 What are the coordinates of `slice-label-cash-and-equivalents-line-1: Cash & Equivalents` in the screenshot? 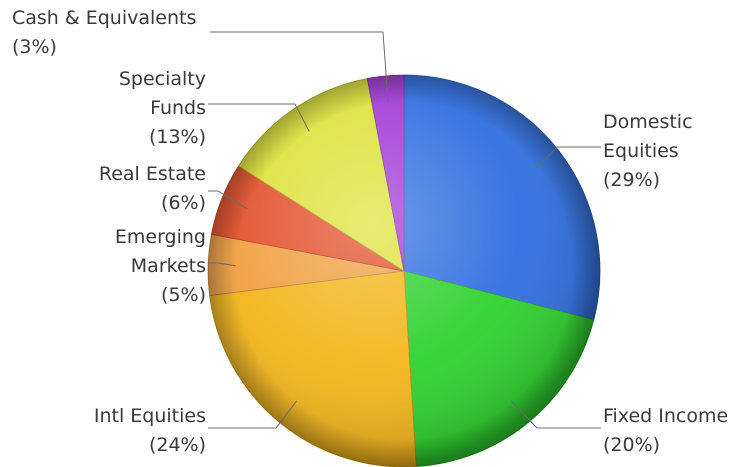 It's located at (104, 18).